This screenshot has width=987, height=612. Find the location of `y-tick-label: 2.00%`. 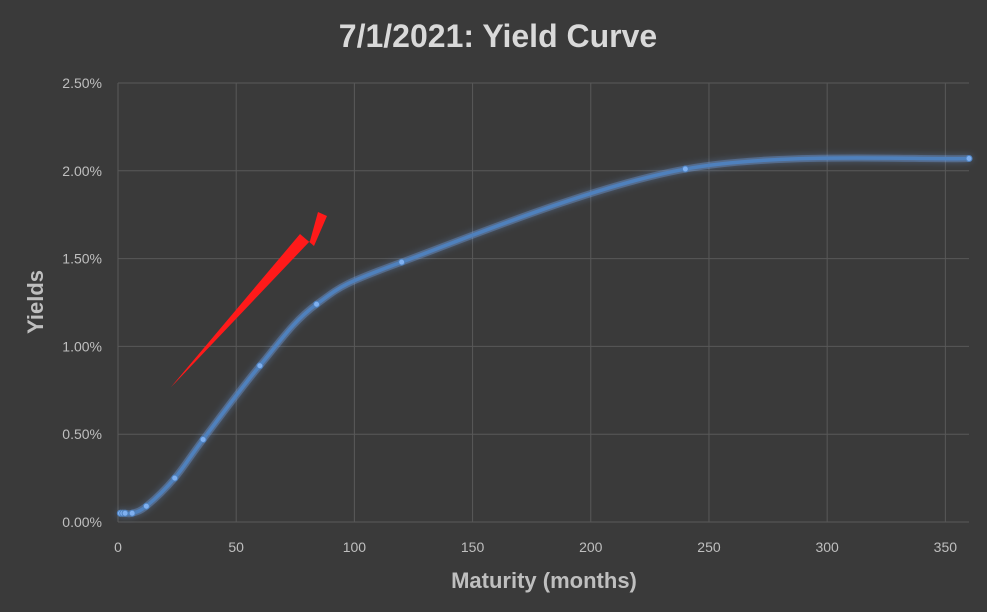

y-tick-label: 2.00% is located at coordinates (82, 171).